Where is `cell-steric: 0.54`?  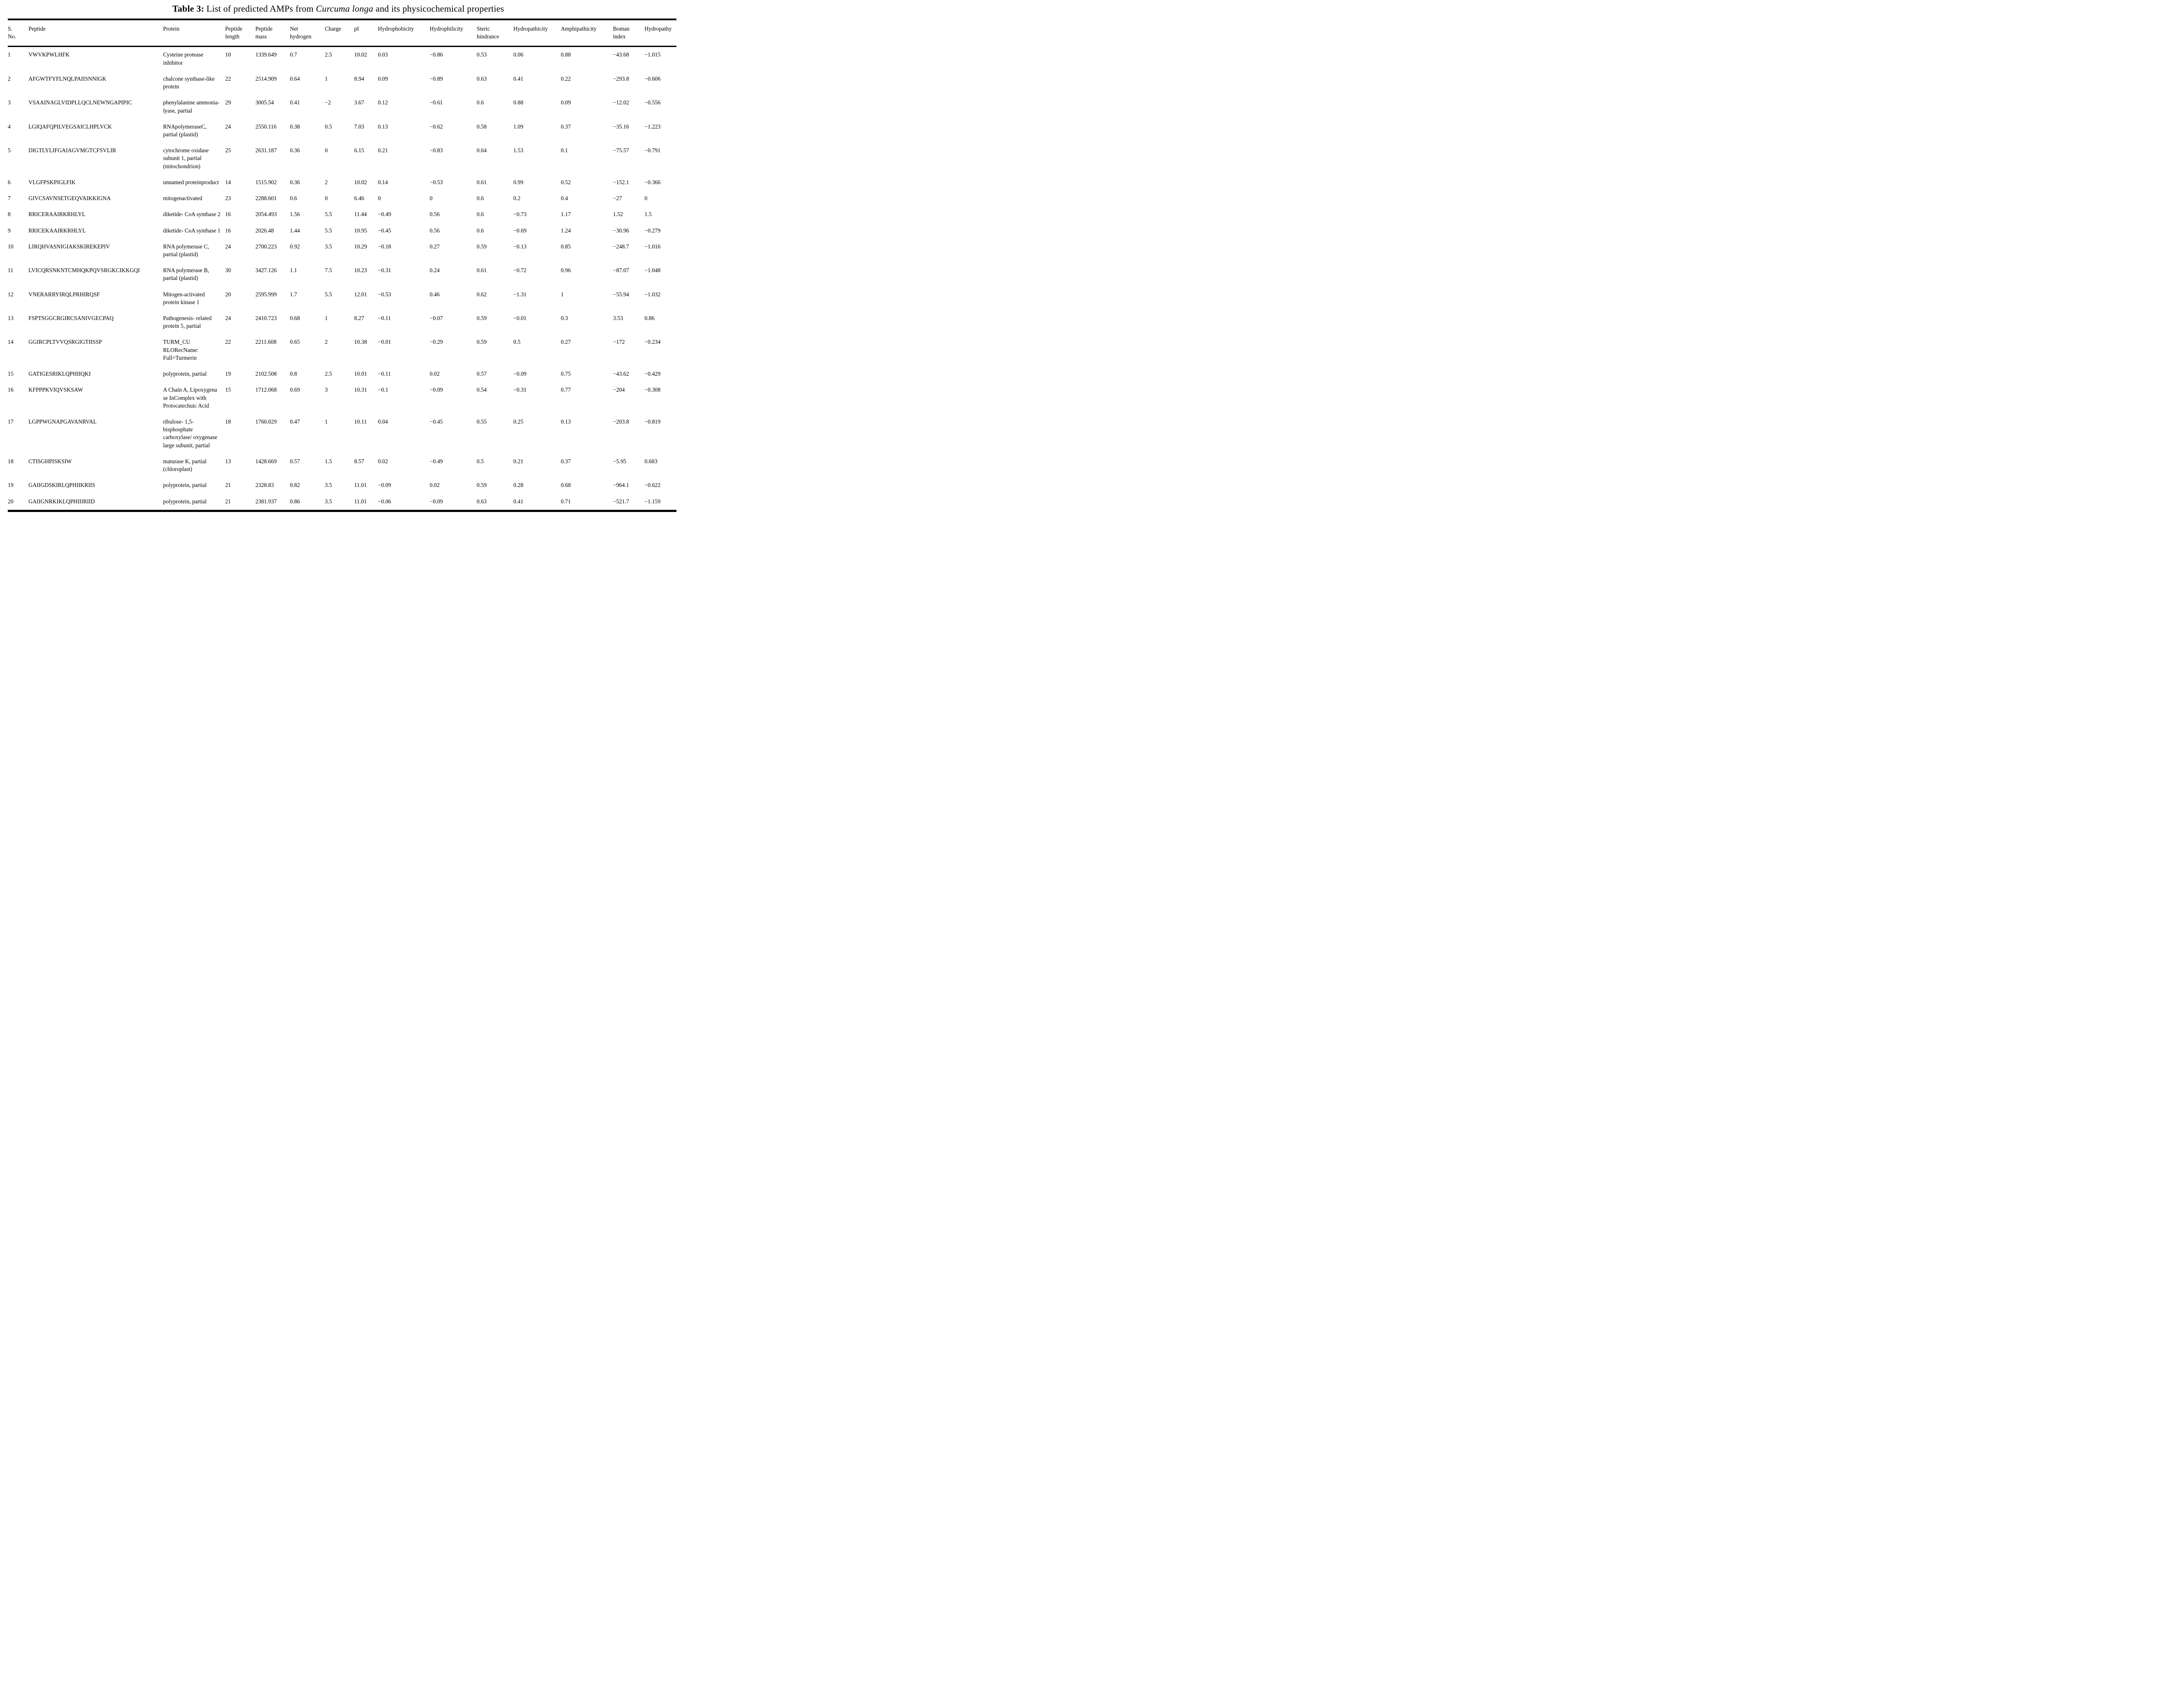
cell-steric: 0.54 is located at coordinates (482, 389).